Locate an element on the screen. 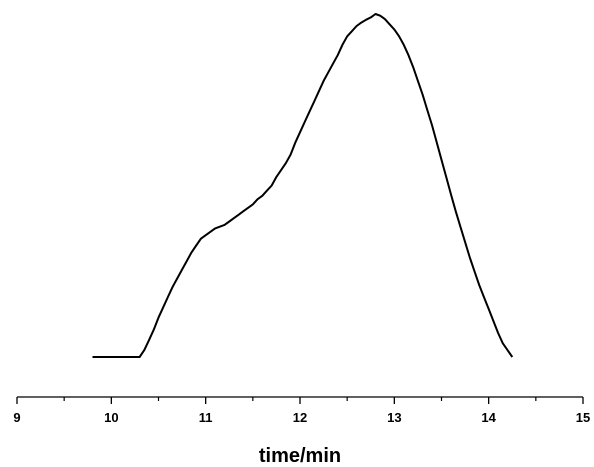 The height and width of the screenshot is (467, 594). x-axis-ticks: 9 10 11 12 13 14 15 is located at coordinates (301, 411).